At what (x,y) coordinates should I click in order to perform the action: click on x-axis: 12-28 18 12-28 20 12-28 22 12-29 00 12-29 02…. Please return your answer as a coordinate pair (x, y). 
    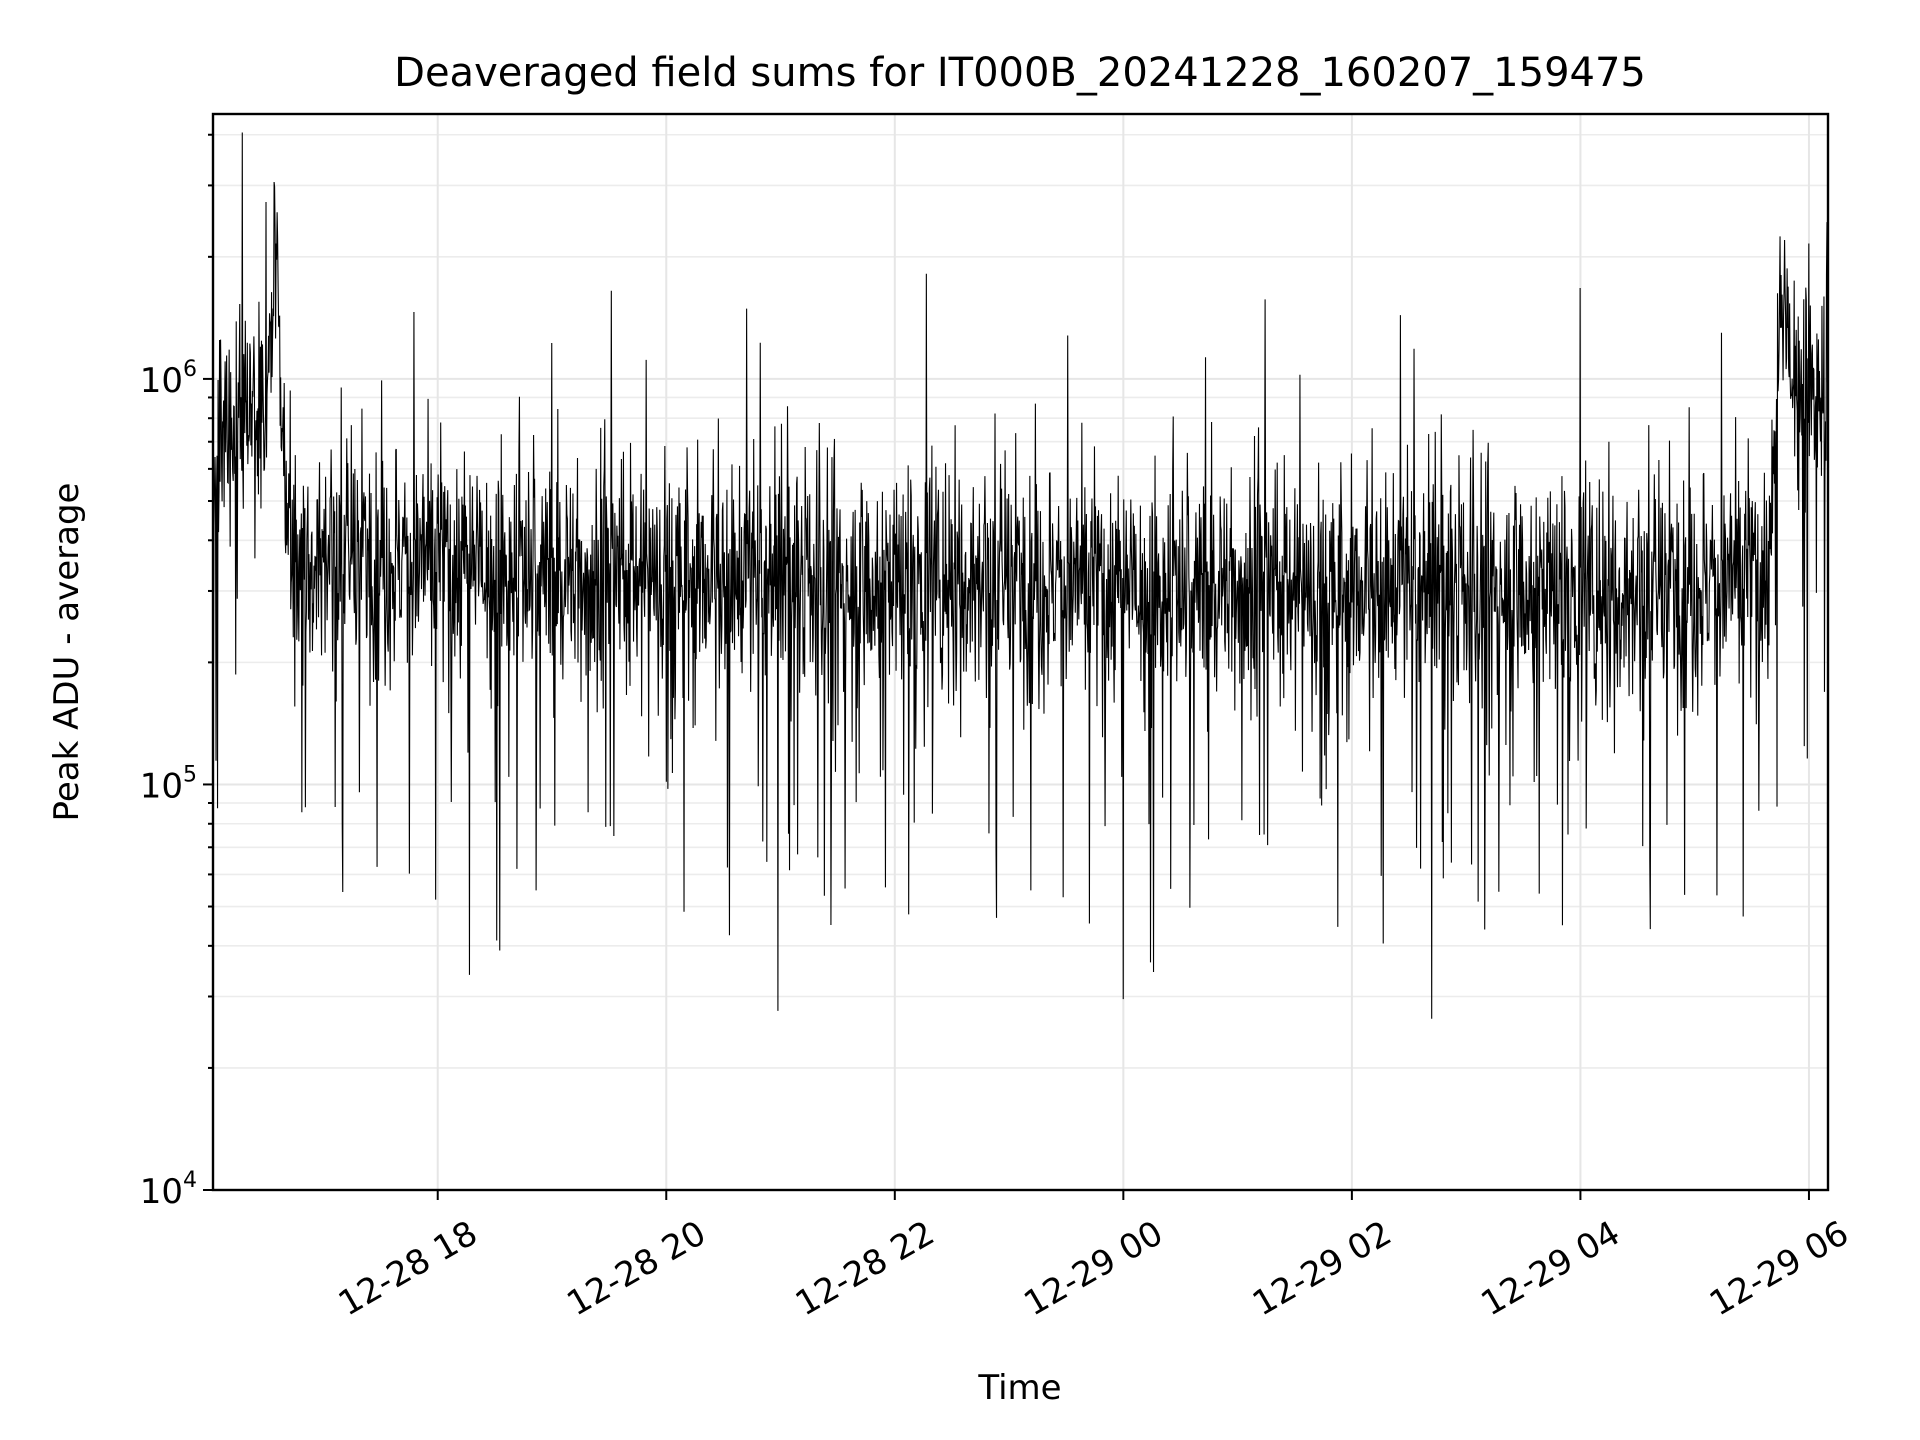
    Looking at the image, I should click on (1093, 1257).